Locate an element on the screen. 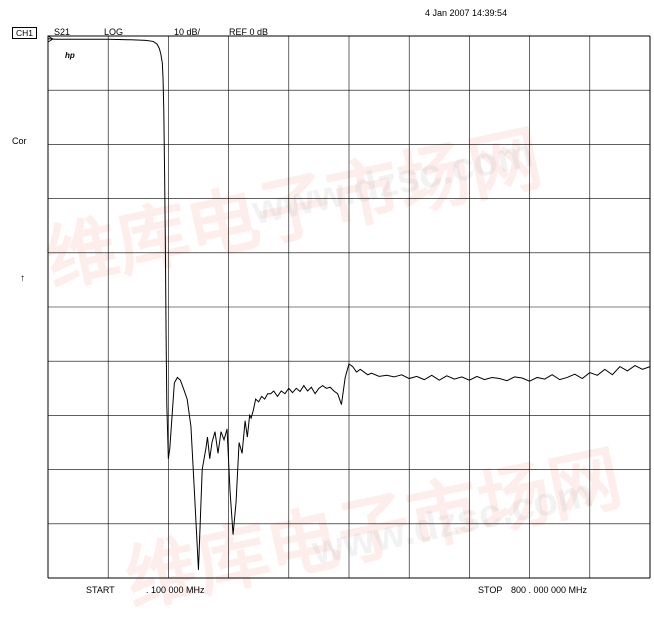 The height and width of the screenshot is (626, 654). reference-level: REF 0 dB is located at coordinates (249, 32).